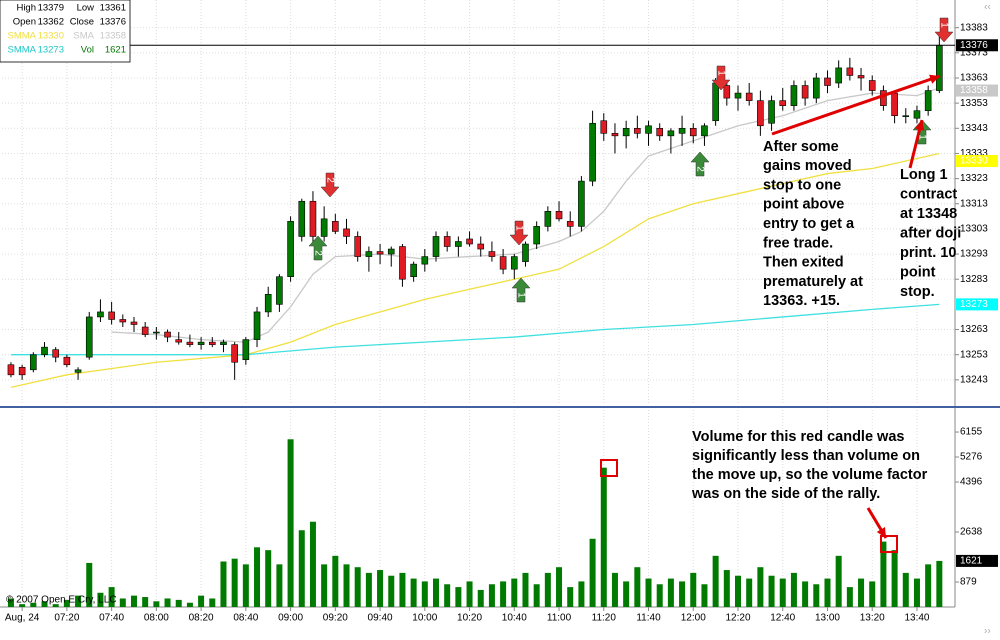  Describe the element at coordinates (974, 161) in the screenshot. I see `price-marker-label: 13330` at that location.